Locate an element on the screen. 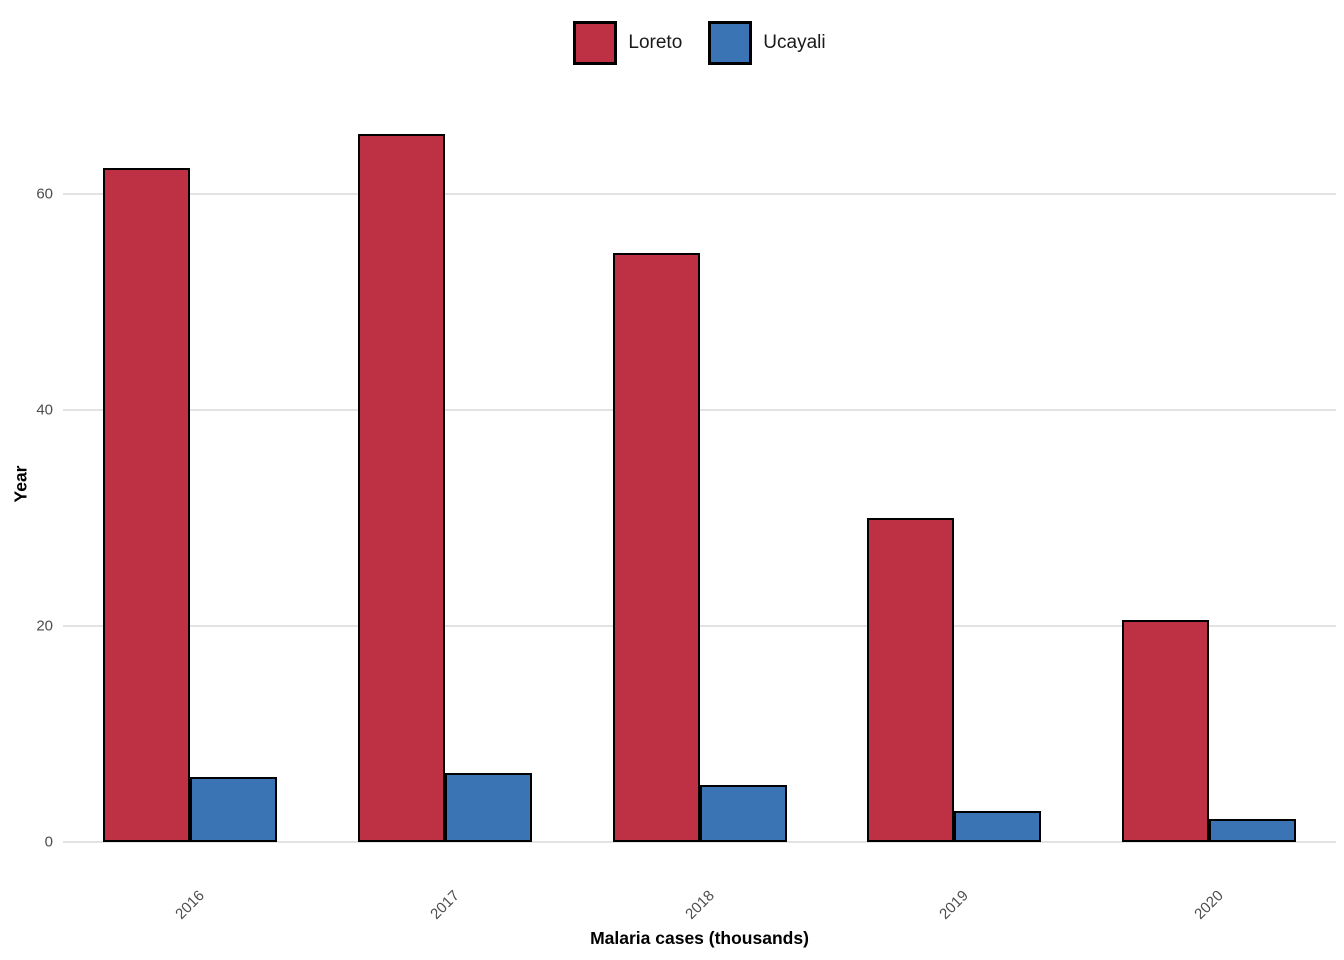 This screenshot has width=1344, height=960. bar-ucayali-2016 is located at coordinates (233, 809).